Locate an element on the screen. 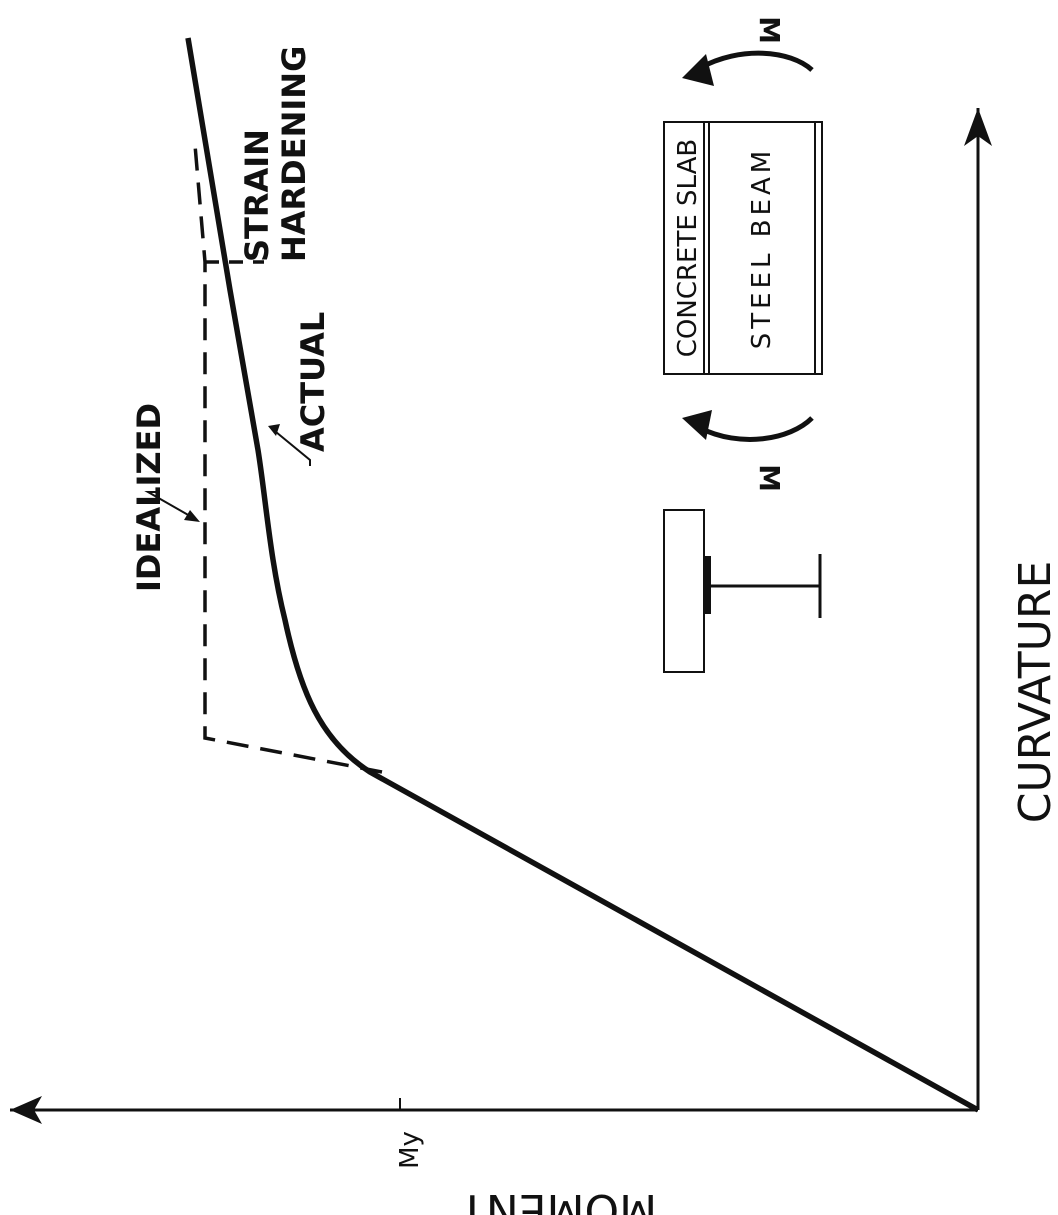 This screenshot has height=1215, width=1058. concrete-slab-label: CONCRETE SLAB is located at coordinates (688, 248).